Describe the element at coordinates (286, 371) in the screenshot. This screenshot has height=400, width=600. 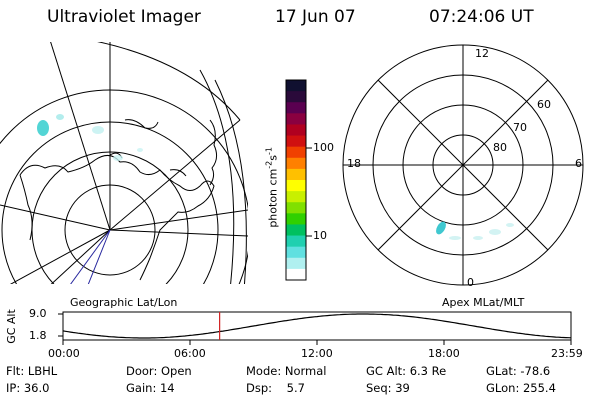
I see `status-mode: Mode: Normal` at that location.